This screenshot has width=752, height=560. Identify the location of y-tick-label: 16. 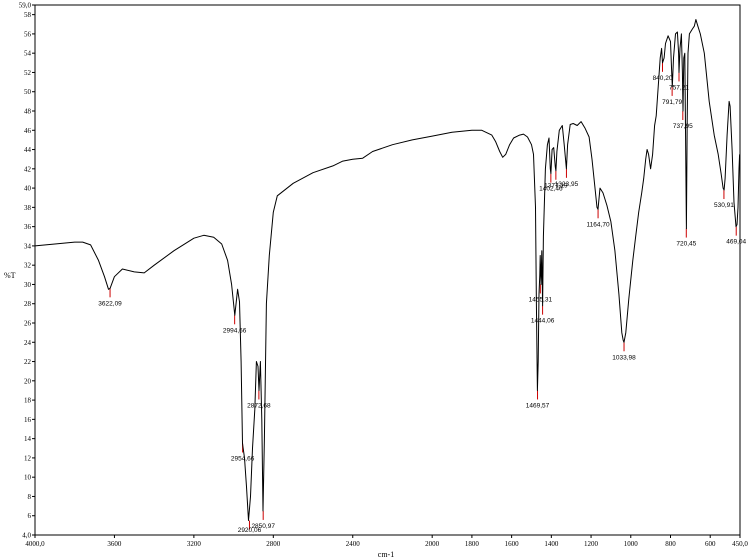
(28, 420).